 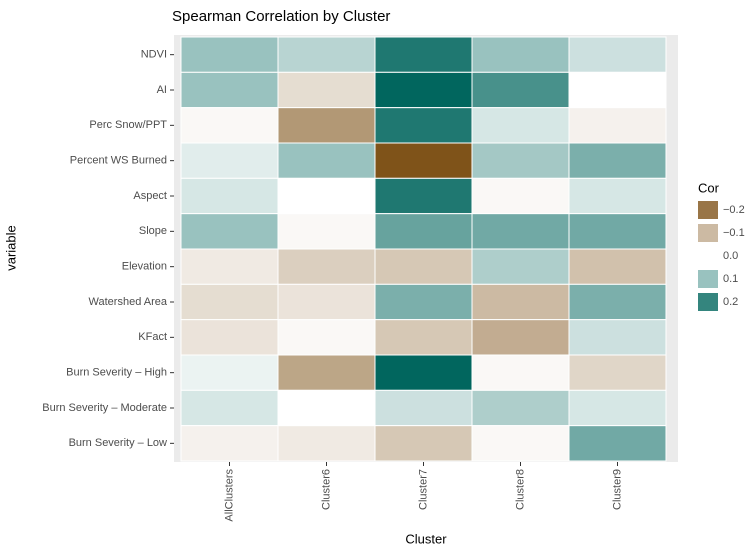 What do you see at coordinates (153, 231) in the screenshot?
I see `y-tick-label: Slope` at bounding box center [153, 231].